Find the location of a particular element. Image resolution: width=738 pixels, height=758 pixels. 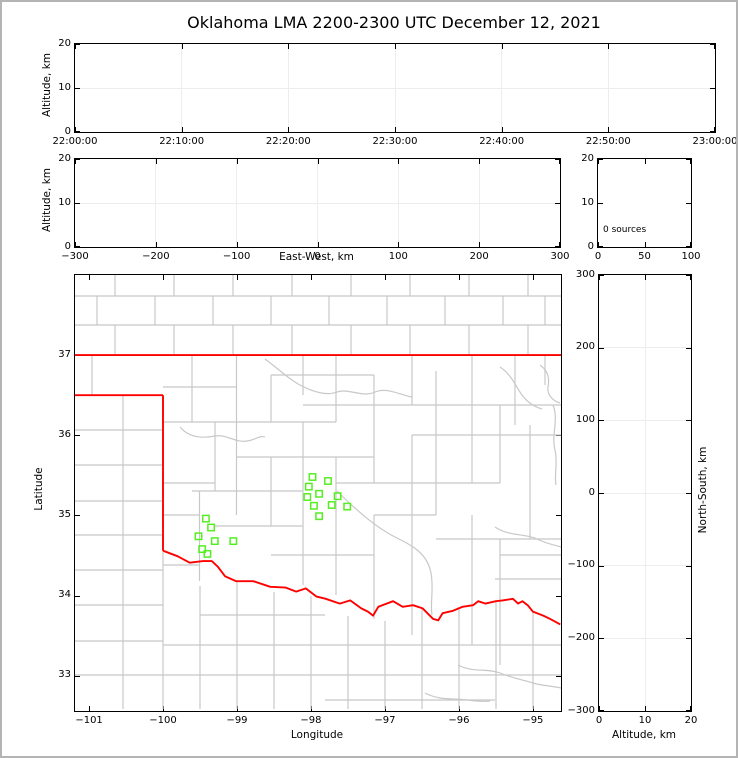

red-river-border is located at coordinates (361, 587).